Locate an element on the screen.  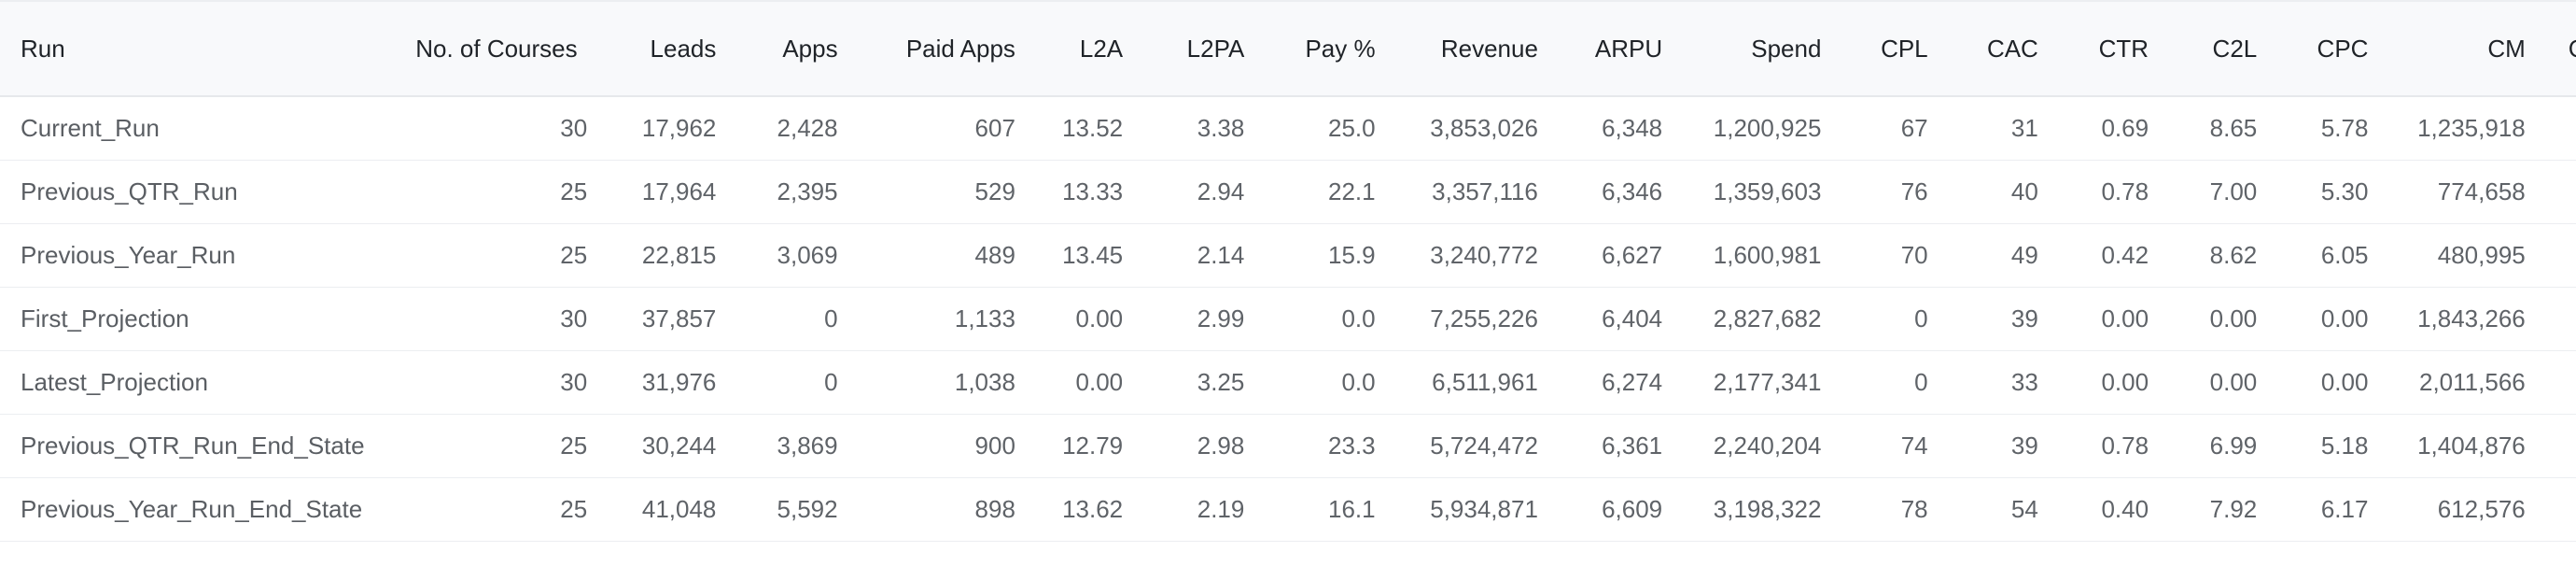
column-header-no-of-courses: No. of Courses is located at coordinates (497, 48).